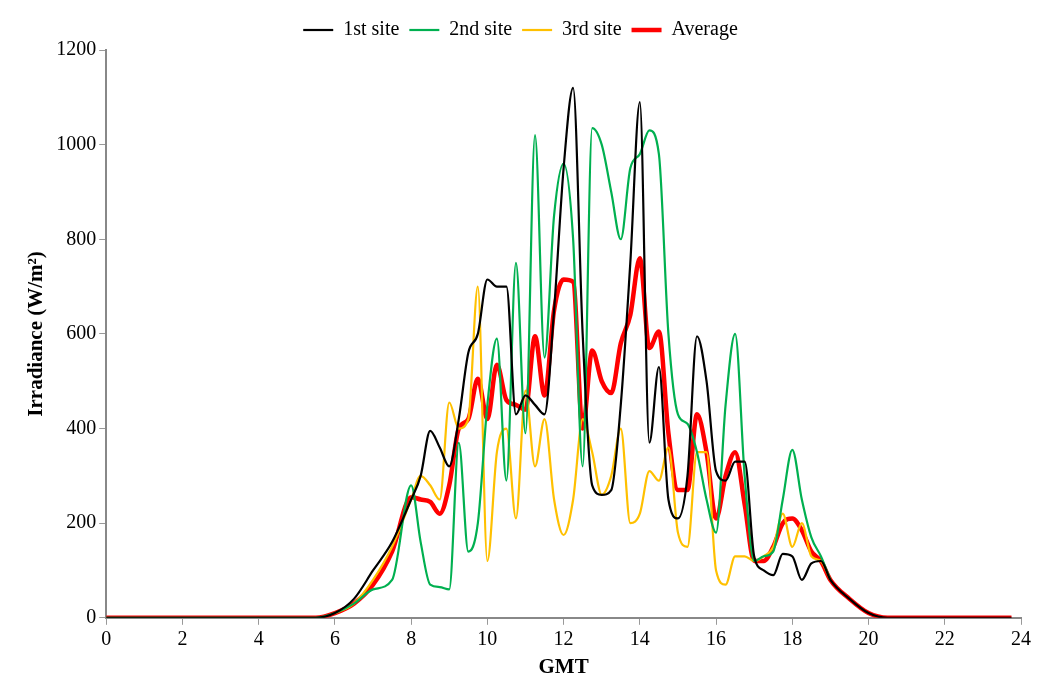 The height and width of the screenshot is (690, 1041). I want to click on x-tick-label: 8, so click(411, 638).